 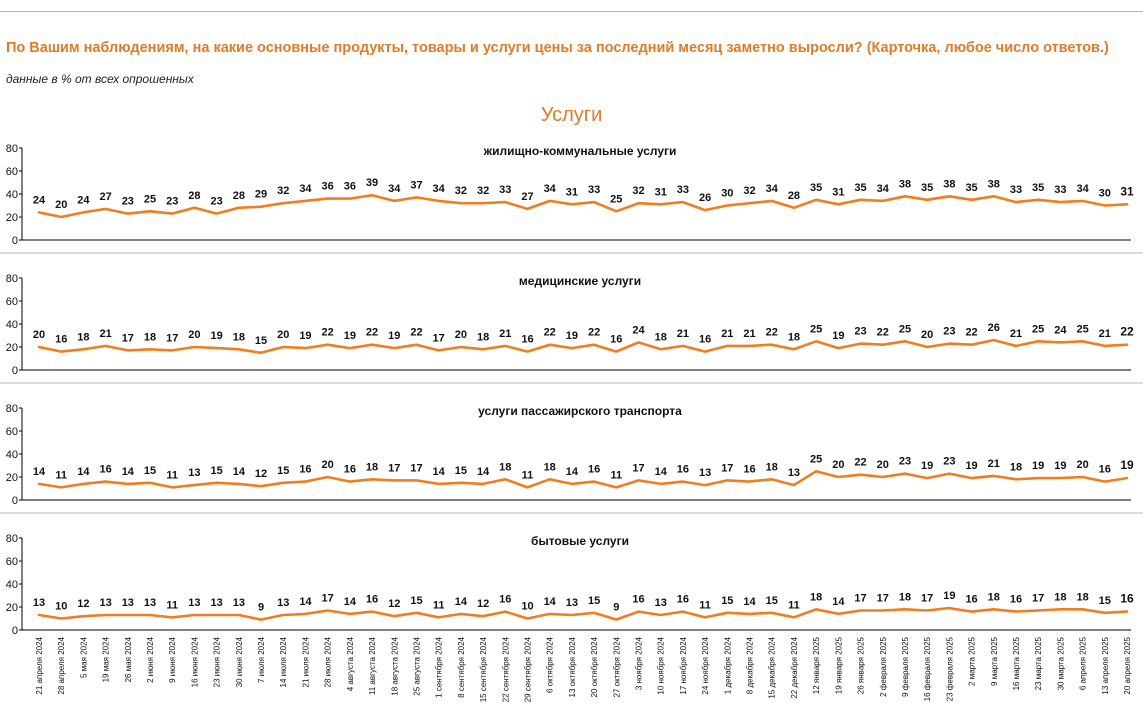 I want to click on x-tick-label: 2 марта 2025, so click(x=972, y=660).